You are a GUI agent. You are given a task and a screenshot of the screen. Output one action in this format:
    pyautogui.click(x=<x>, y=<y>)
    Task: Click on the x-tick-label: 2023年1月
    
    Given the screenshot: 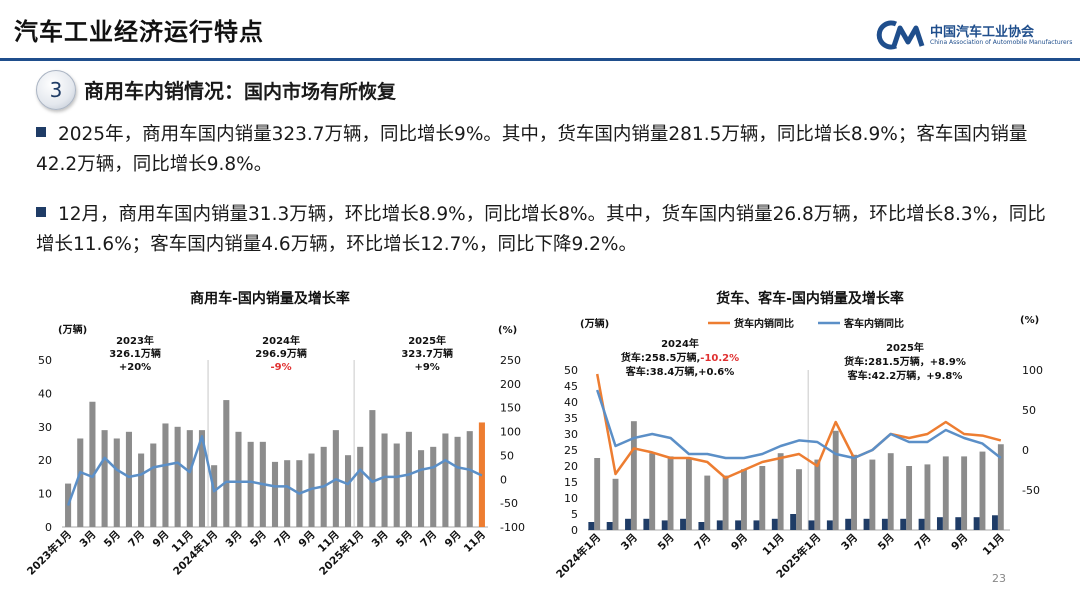 What is the action you would take?
    pyautogui.click(x=49, y=553)
    